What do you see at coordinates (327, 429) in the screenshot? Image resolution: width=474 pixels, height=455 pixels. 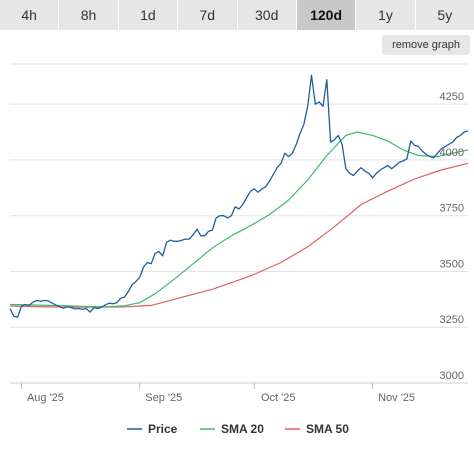 I see `legend-label: SMA 50` at bounding box center [327, 429].